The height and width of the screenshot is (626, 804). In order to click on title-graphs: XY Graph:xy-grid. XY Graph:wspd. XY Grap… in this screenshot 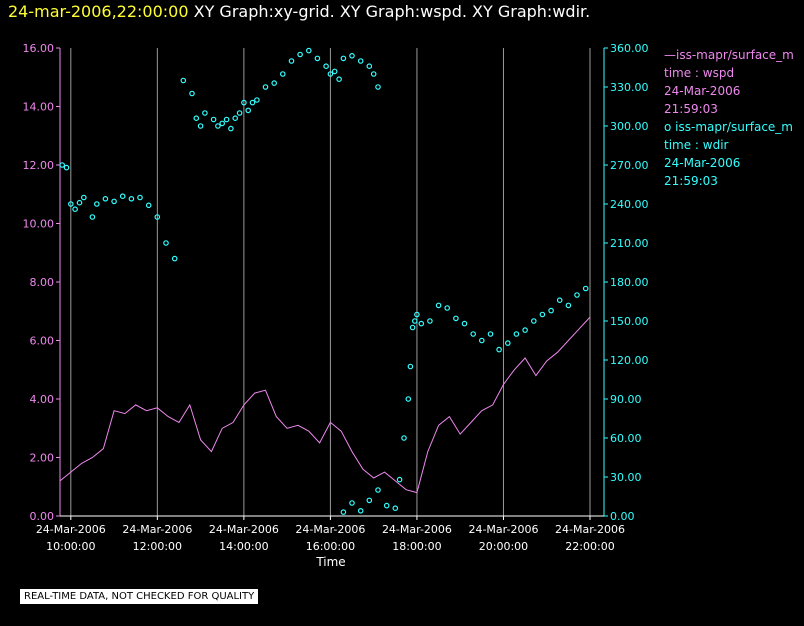, I will do `click(392, 11)`.